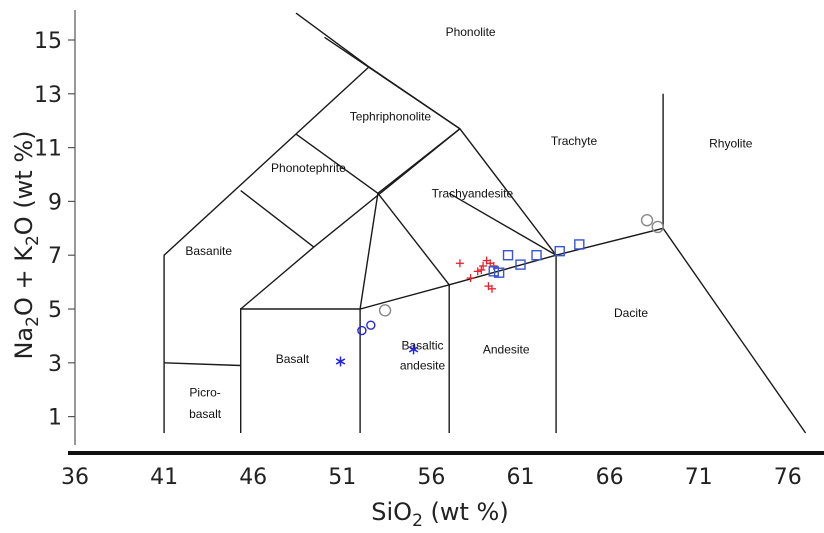 The width and height of the screenshot is (824, 533). I want to click on field-label: basalt, so click(205, 414).